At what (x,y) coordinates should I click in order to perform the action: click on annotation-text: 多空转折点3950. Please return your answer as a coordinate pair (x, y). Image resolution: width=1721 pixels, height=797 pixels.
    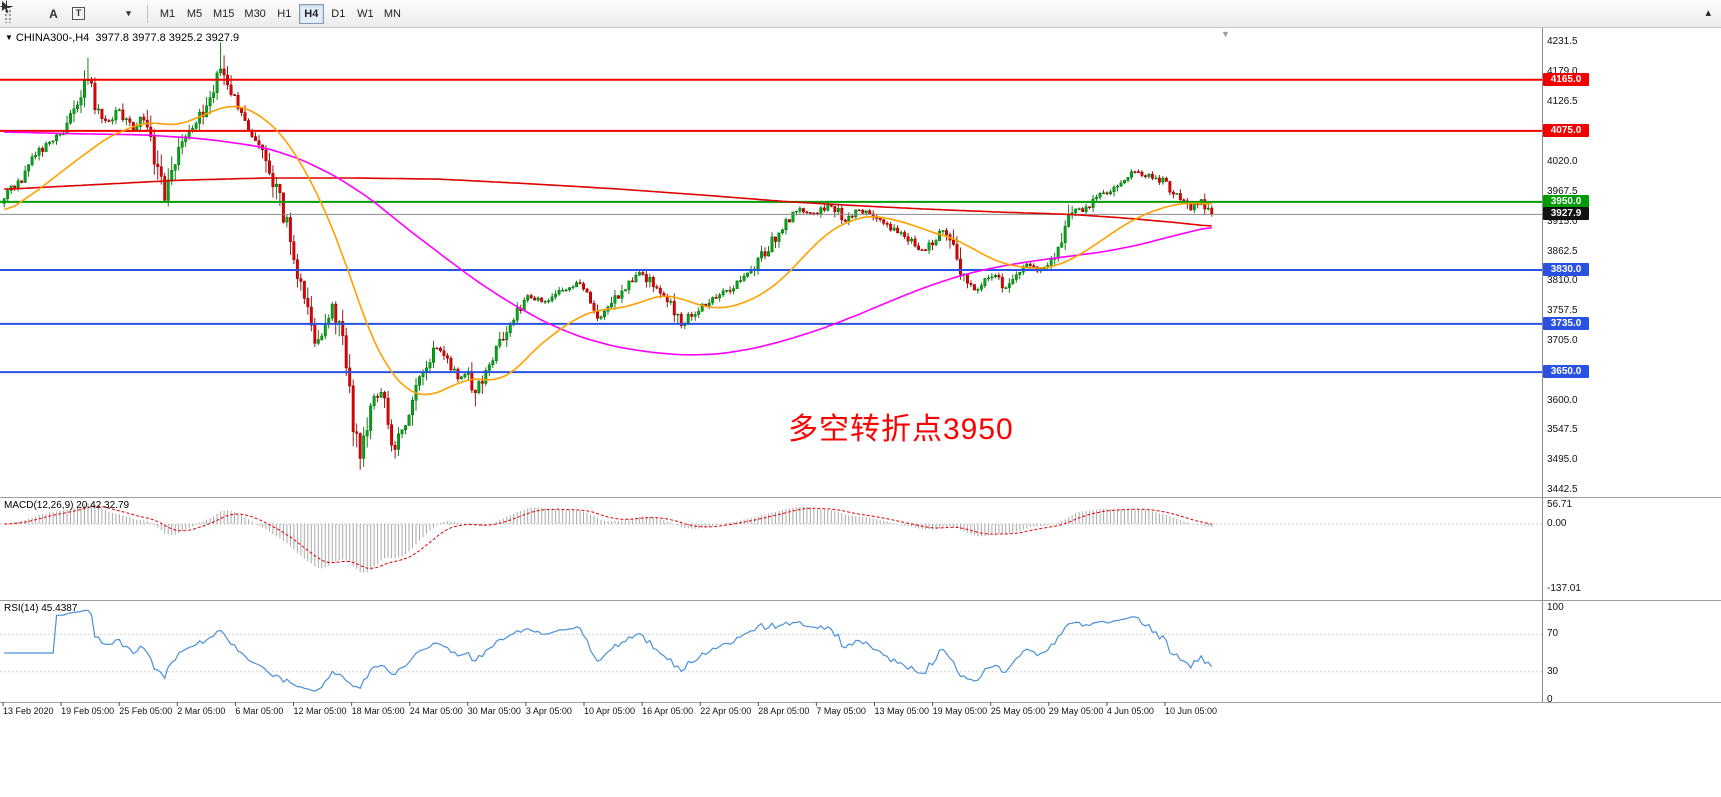
    Looking at the image, I should click on (901, 429).